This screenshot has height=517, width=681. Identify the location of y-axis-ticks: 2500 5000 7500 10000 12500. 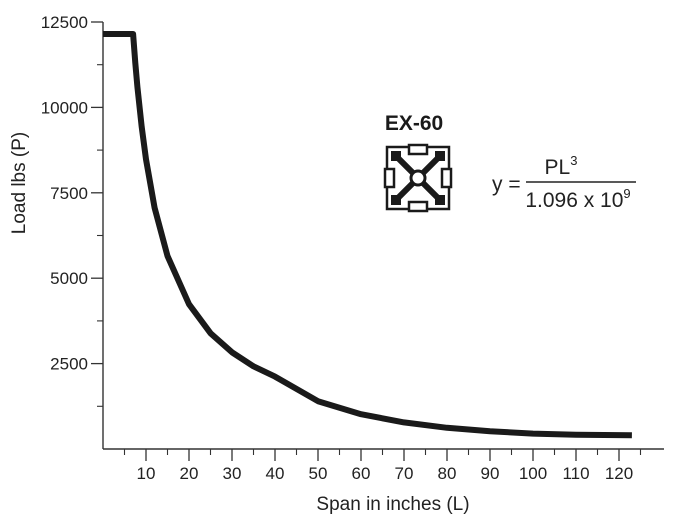
(72, 210).